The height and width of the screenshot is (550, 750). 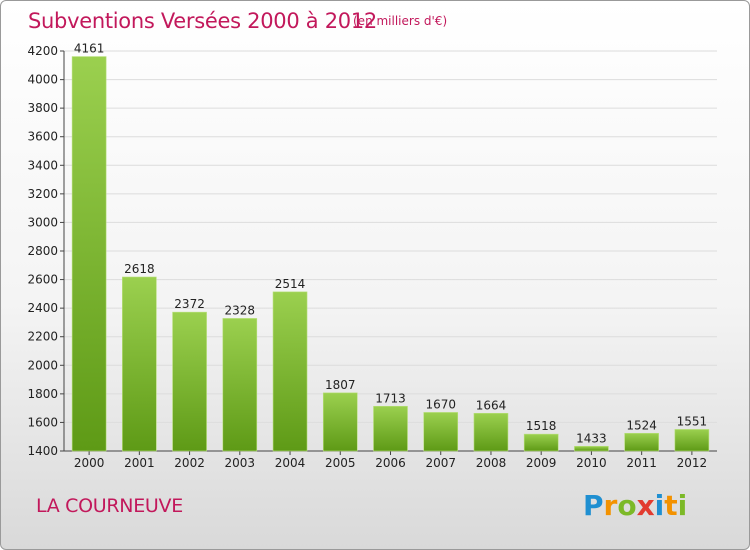 What do you see at coordinates (42, 280) in the screenshot?
I see `y-tick-label: 2600` at bounding box center [42, 280].